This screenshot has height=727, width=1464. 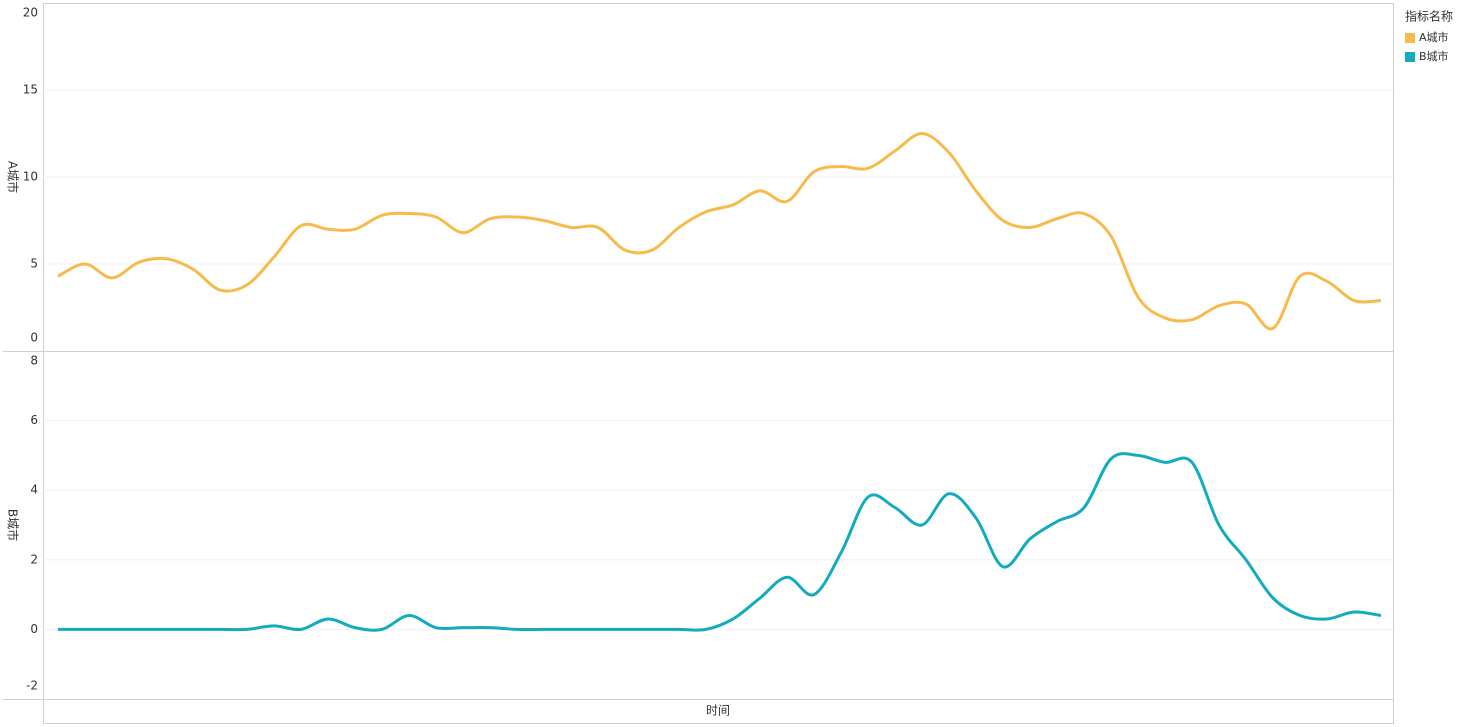 What do you see at coordinates (34, 264) in the screenshot?
I see `y-tick-label: 5` at bounding box center [34, 264].